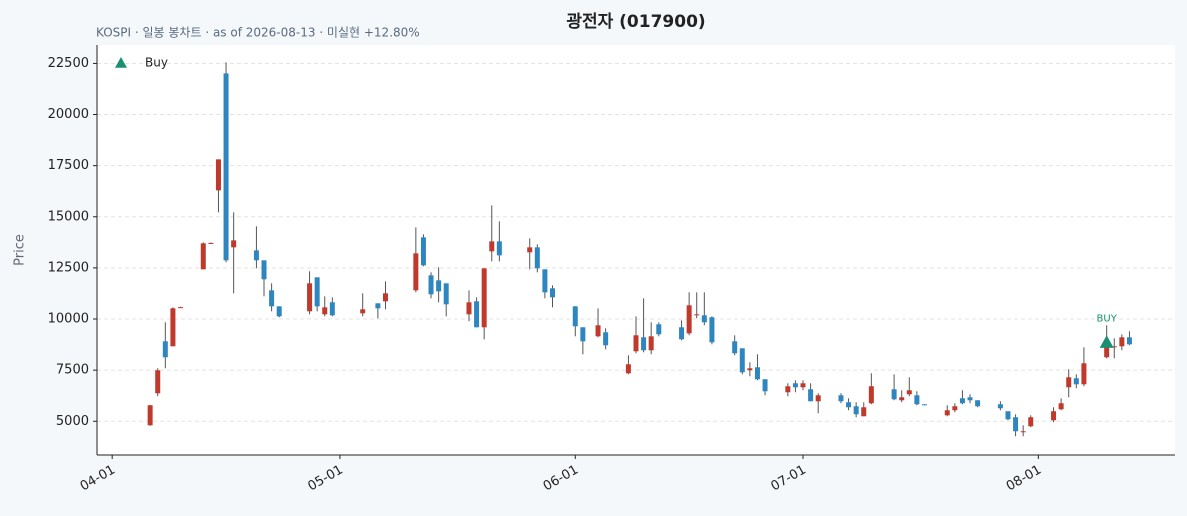  I want to click on marker-label: BUY, so click(1107, 318).